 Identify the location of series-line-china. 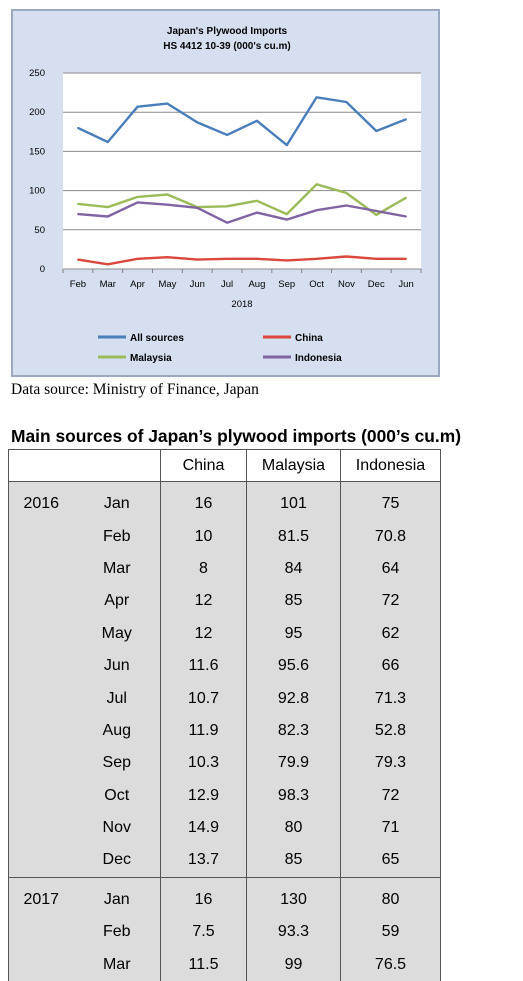
(242, 260).